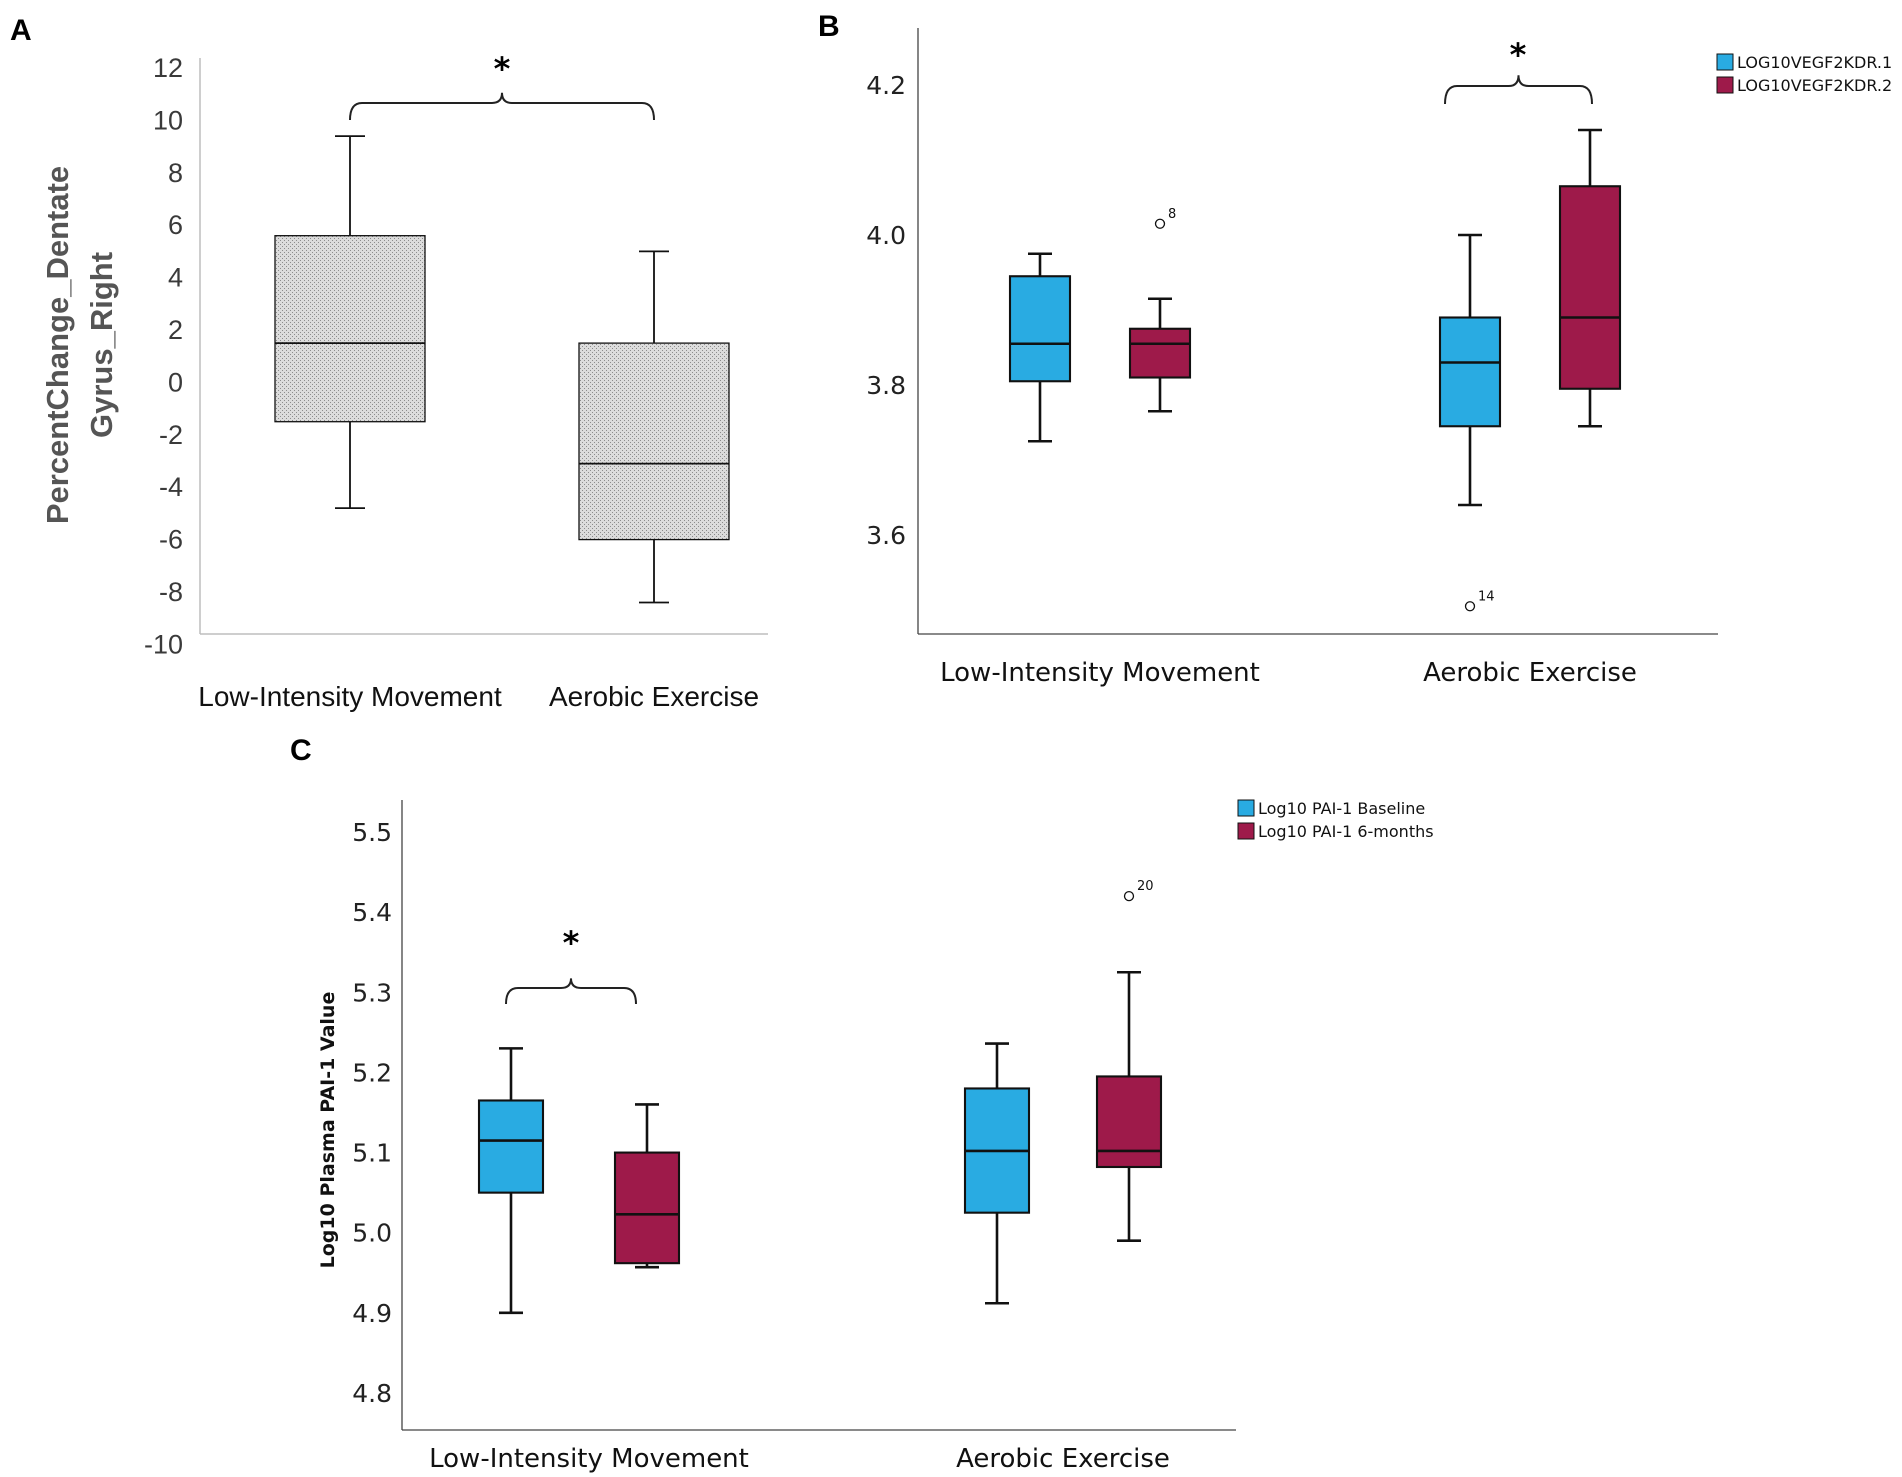  What do you see at coordinates (1346, 831) in the screenshot?
I see `legend-label: Log10 PAI-1 6-months` at bounding box center [1346, 831].